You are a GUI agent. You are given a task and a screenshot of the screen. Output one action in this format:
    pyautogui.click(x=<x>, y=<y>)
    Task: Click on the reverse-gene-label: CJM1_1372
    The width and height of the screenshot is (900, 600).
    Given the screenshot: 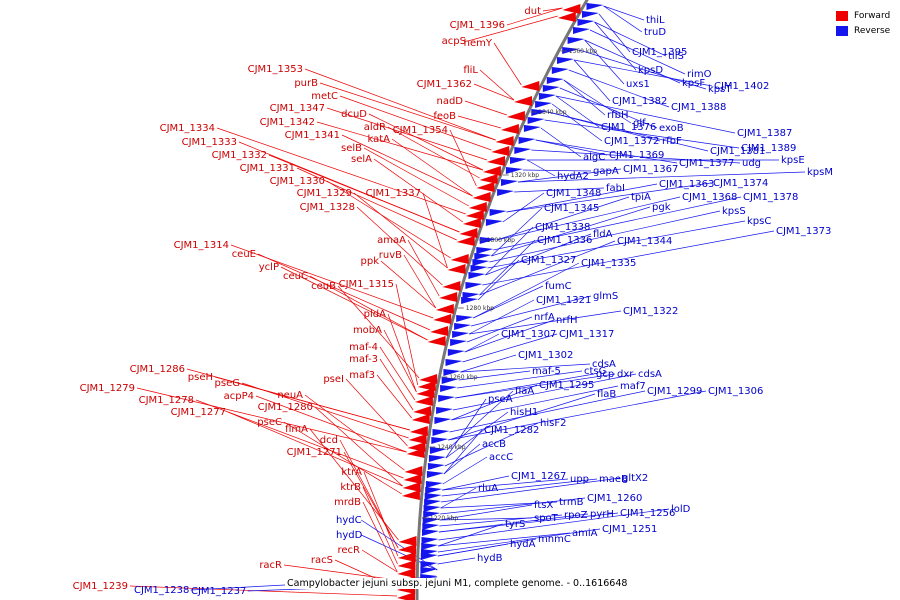 What is the action you would take?
    pyautogui.click(x=631, y=141)
    